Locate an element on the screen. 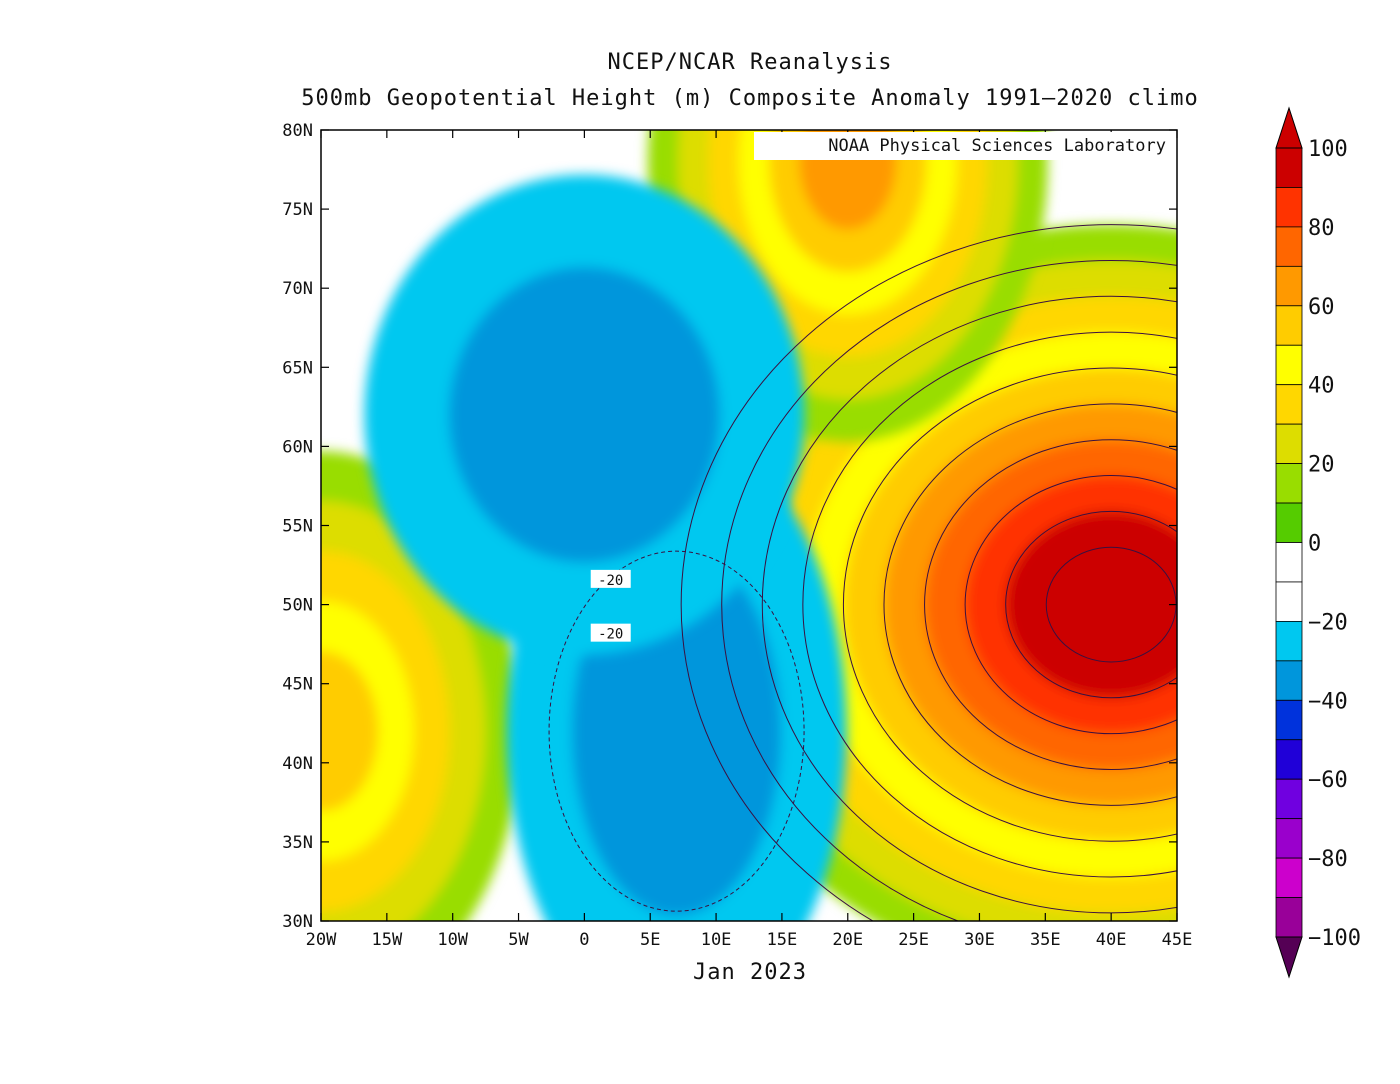  colorbar-under-arrow is located at coordinates (1289, 957).